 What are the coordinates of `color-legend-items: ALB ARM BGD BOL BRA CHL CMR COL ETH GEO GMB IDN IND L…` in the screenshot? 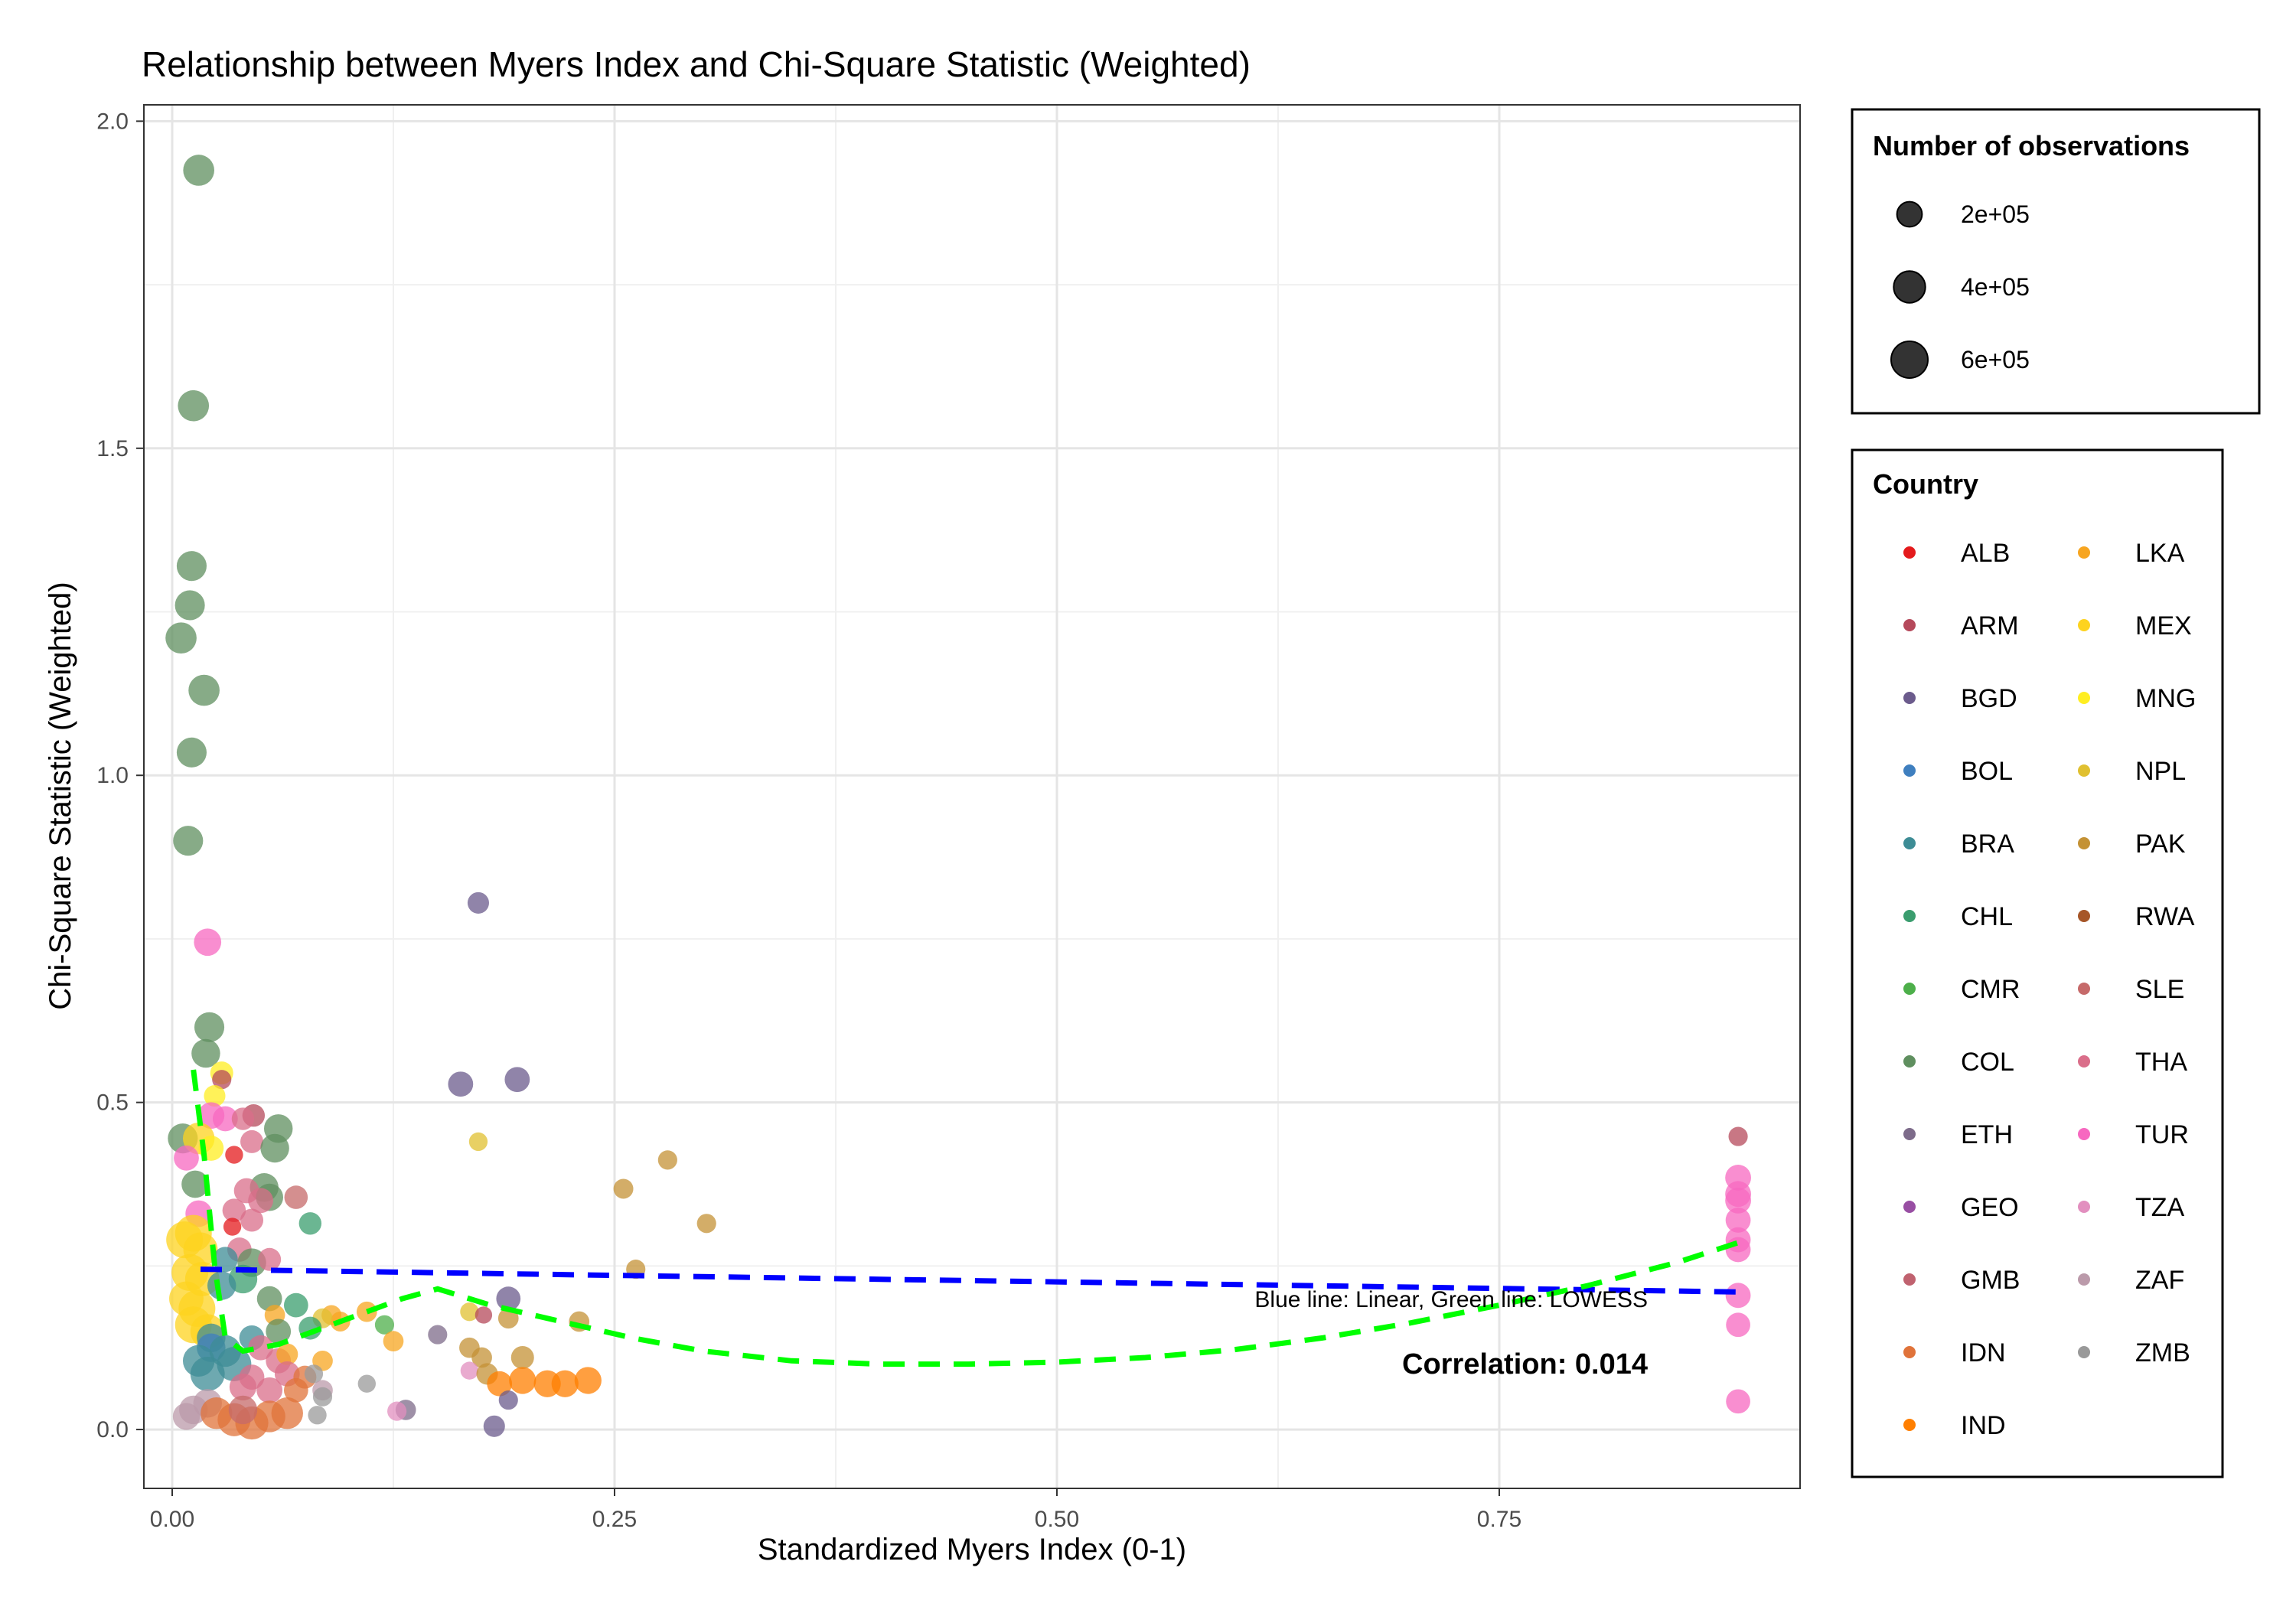 It's located at (2049, 990).